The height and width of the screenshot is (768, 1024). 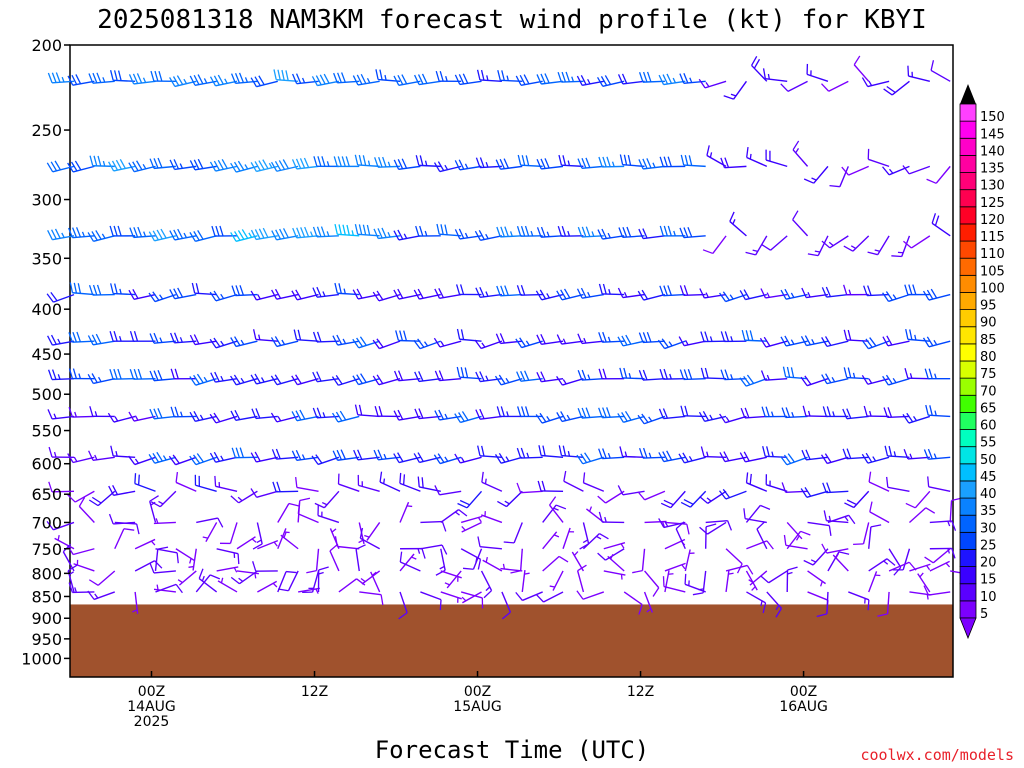 I want to click on colorbar-label: 25, so click(x=988, y=545).